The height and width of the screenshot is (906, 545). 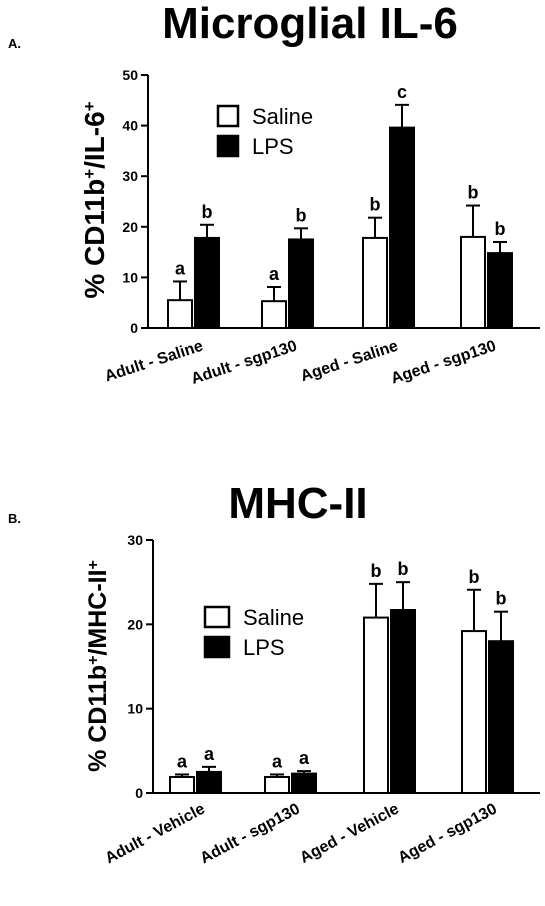 What do you see at coordinates (155, 833) in the screenshot?
I see `x-category-label: Adult - Vehicle` at bounding box center [155, 833].